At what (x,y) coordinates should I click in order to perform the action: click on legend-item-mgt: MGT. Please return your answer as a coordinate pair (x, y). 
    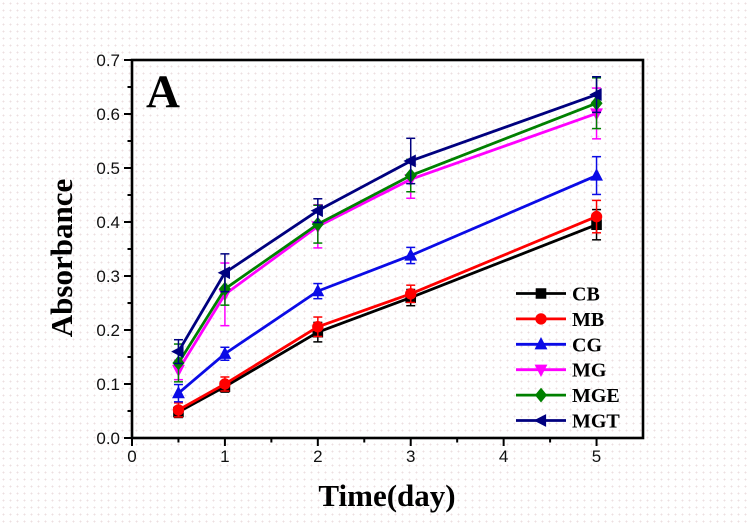
    Looking at the image, I should click on (568, 422).